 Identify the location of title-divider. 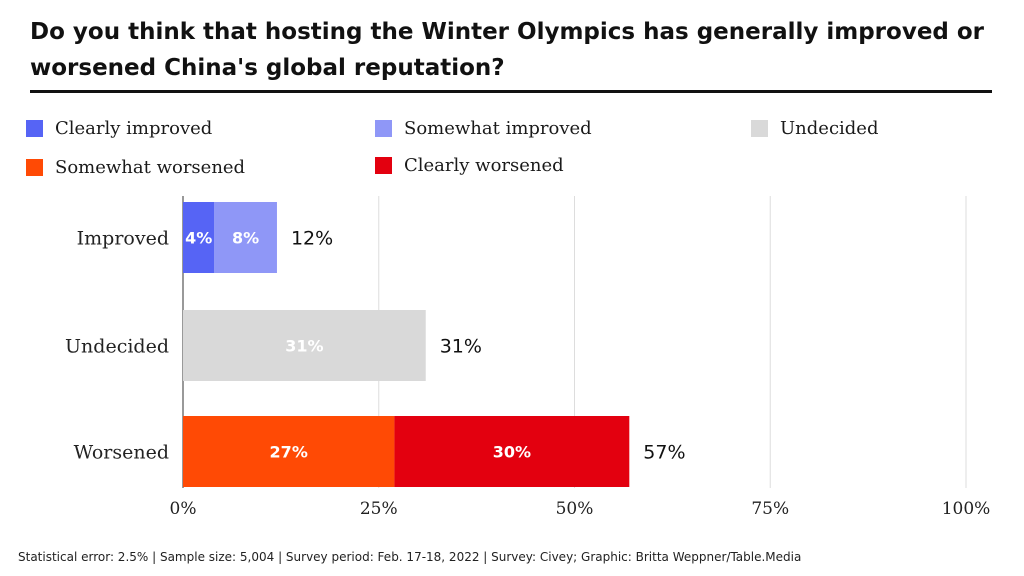
(511, 91).